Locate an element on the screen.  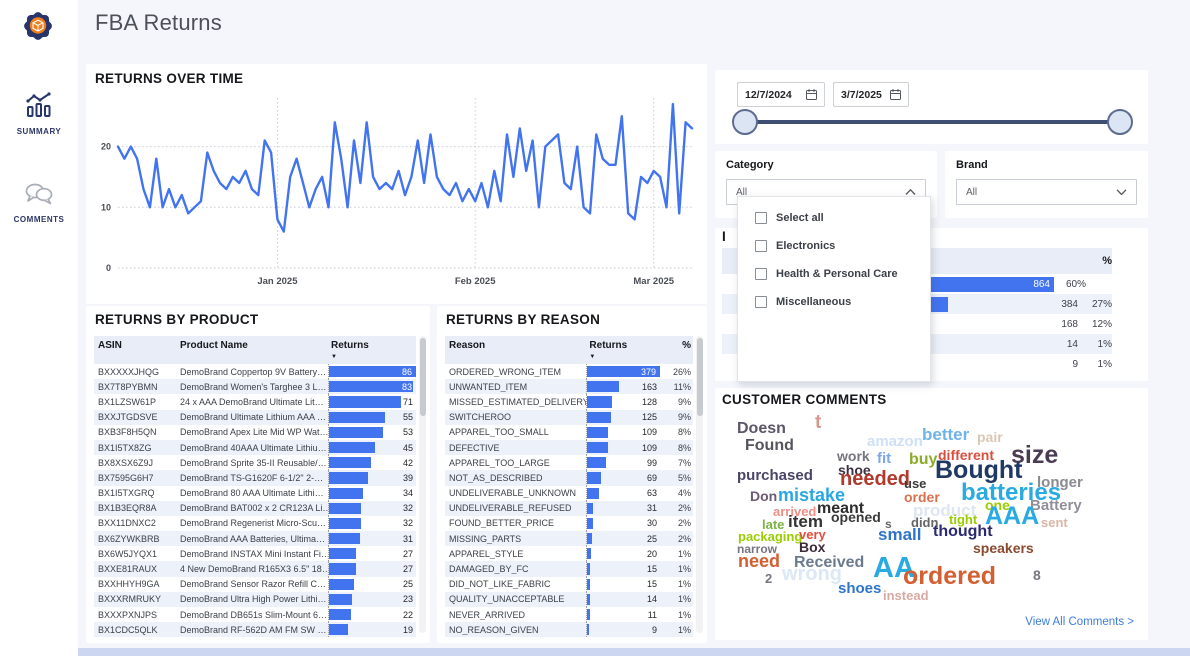
cloud-word: AAA is located at coordinates (1012, 516).